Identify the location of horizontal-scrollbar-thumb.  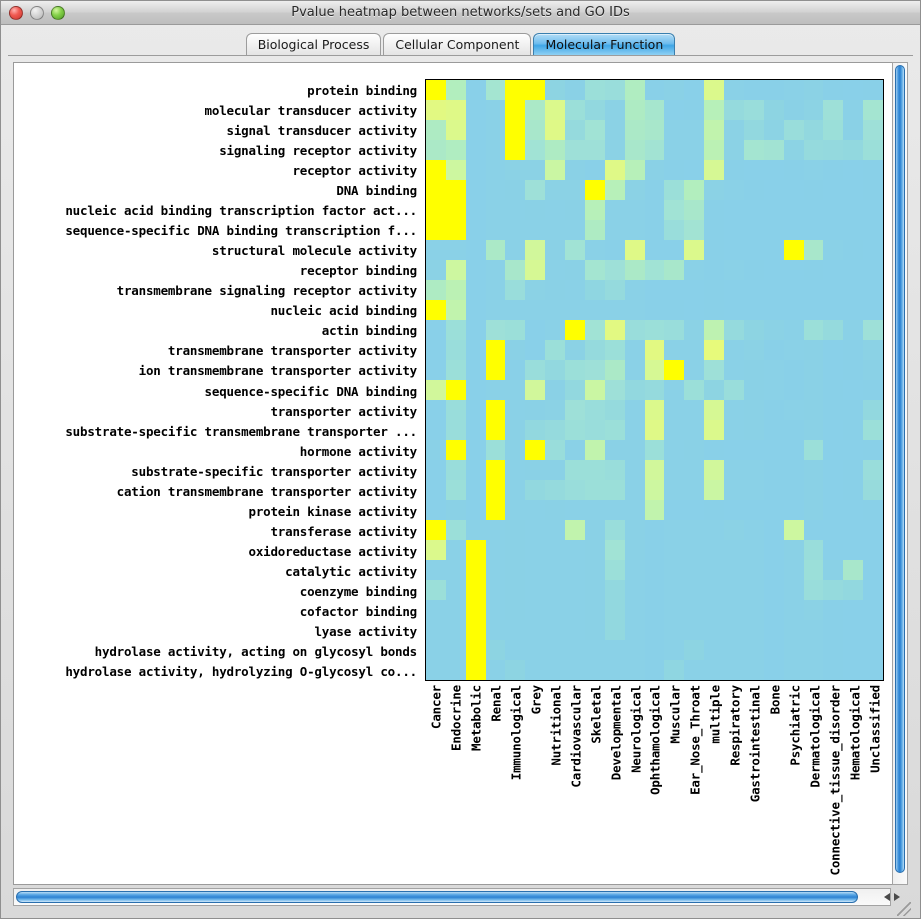
(437, 897).